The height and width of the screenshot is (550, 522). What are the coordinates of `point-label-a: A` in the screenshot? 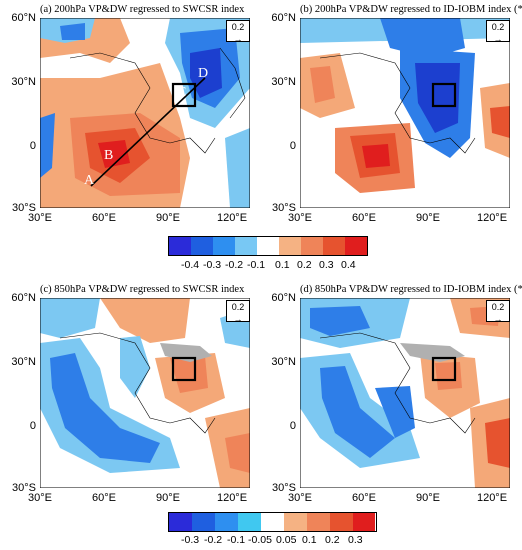 It's located at (89, 180).